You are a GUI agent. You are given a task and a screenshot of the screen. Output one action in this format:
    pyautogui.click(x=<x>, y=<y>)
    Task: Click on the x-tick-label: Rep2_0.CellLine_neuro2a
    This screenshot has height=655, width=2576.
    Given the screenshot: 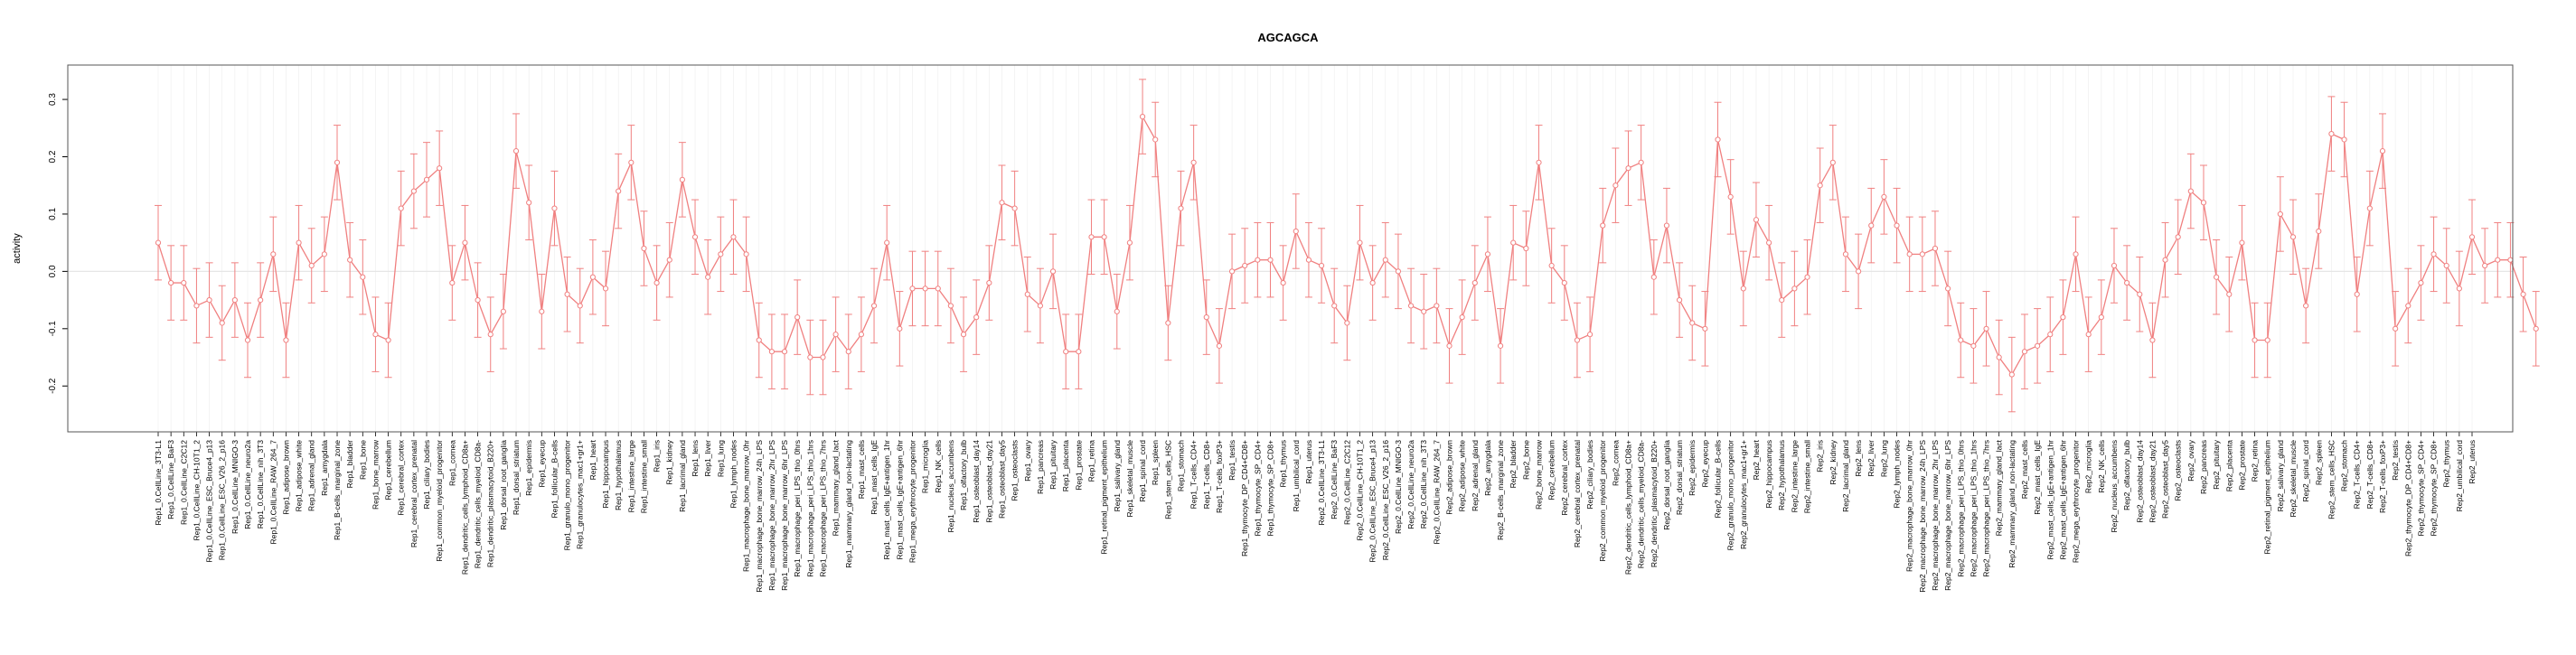 What is the action you would take?
    pyautogui.click(x=1411, y=484)
    